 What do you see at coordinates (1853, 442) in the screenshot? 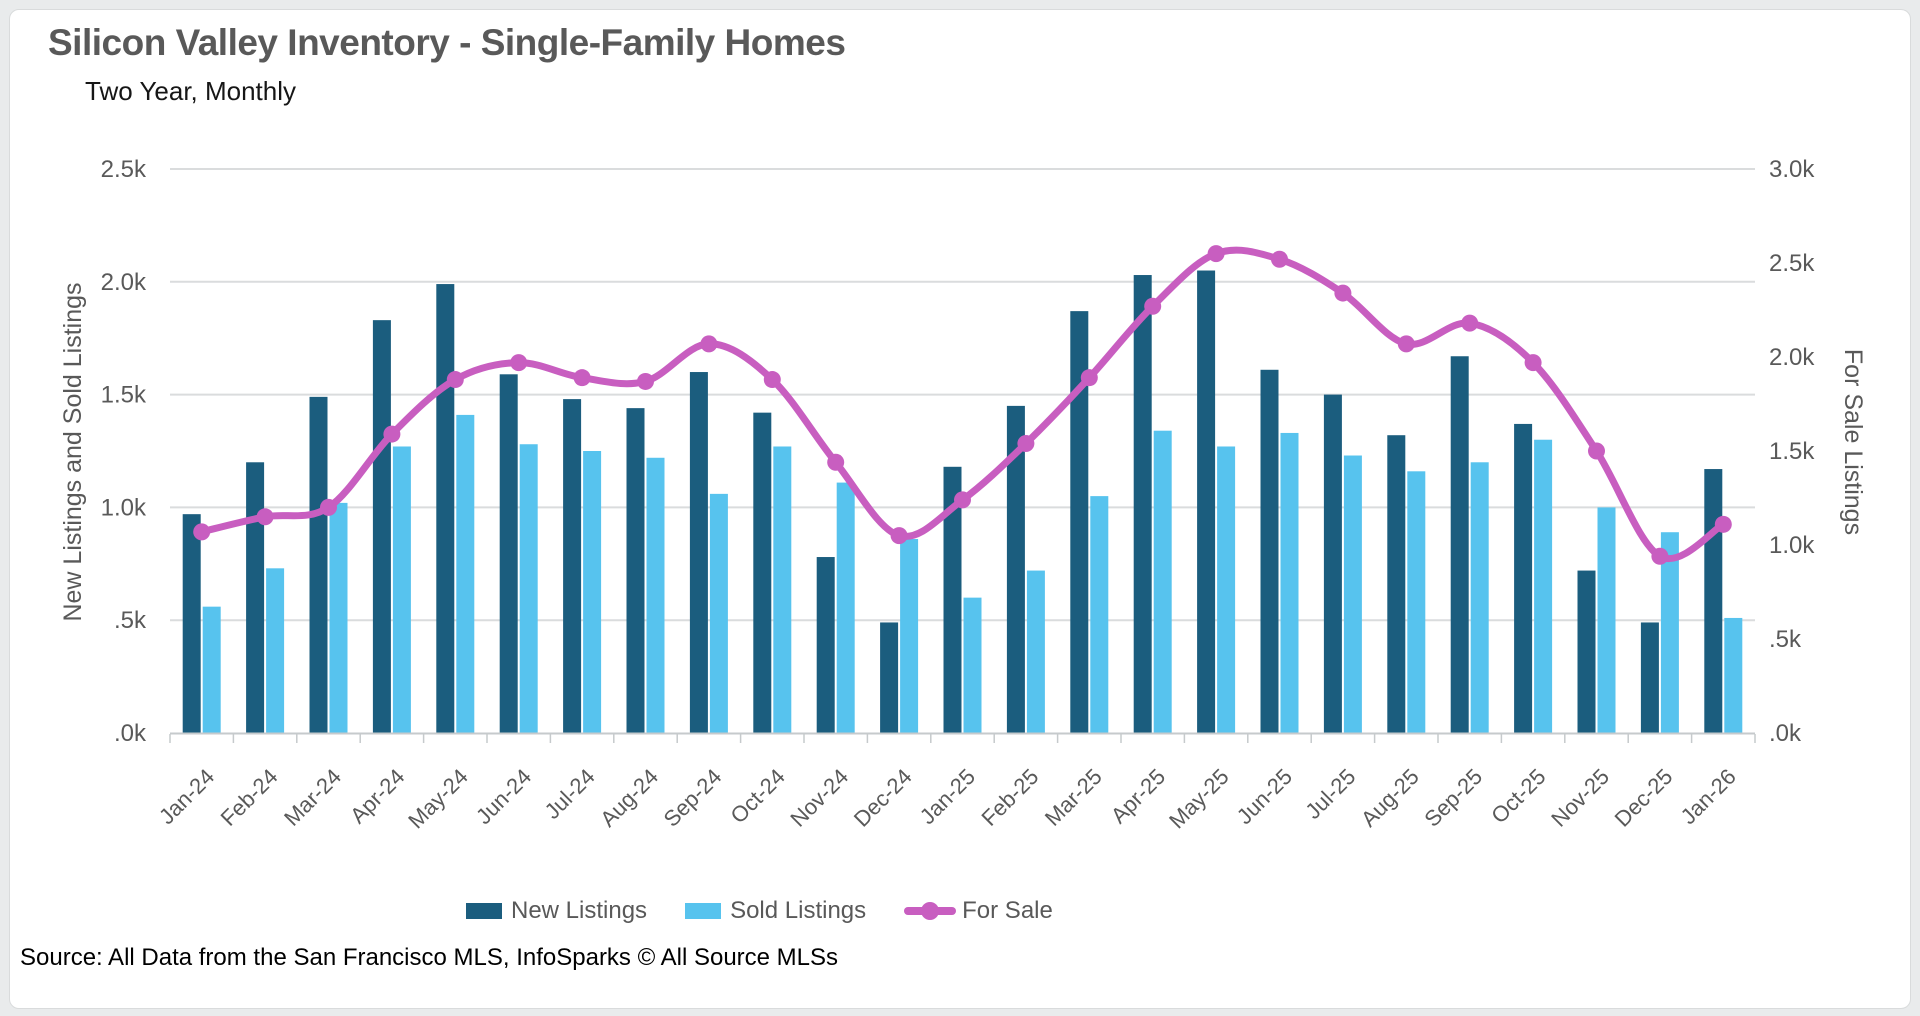
I see `right-axis-title: For Sale Listings` at bounding box center [1853, 442].